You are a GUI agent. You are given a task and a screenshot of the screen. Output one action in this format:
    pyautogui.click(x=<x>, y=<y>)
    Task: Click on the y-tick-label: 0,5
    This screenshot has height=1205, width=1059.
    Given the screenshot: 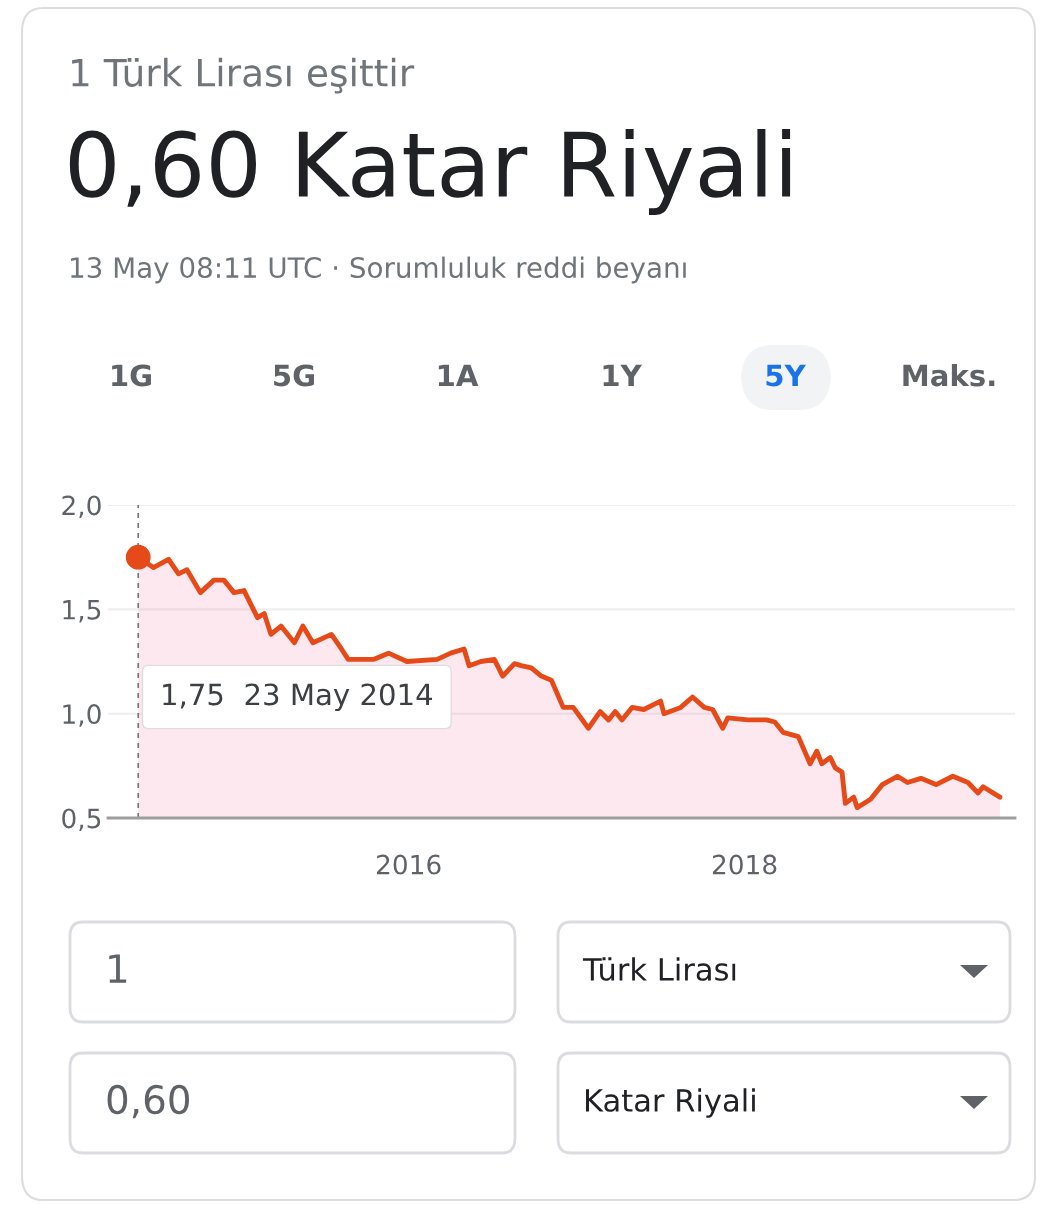 What is the action you would take?
    pyautogui.click(x=81, y=820)
    